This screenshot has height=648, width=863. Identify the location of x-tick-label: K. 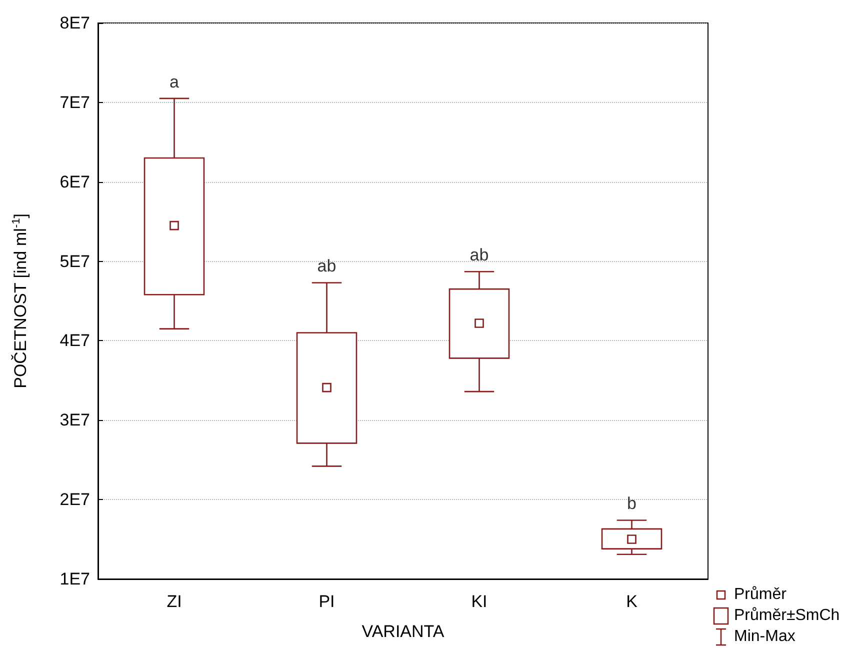
(632, 601).